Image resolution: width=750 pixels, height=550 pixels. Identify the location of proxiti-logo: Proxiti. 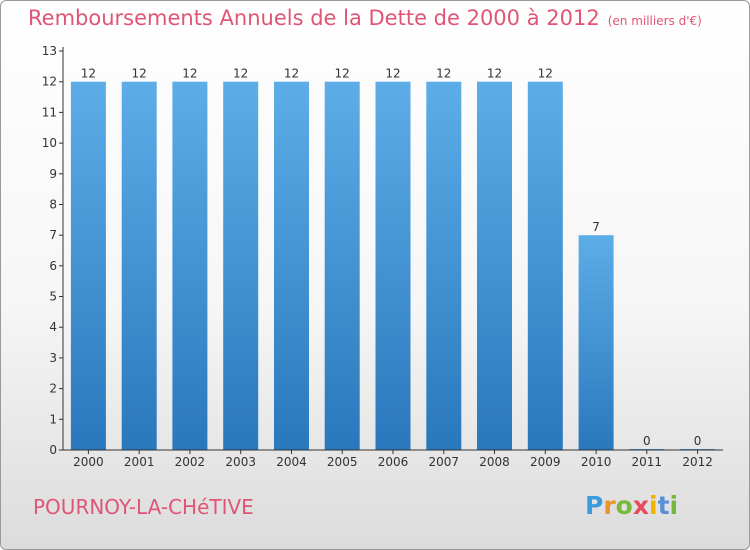
(631, 505).